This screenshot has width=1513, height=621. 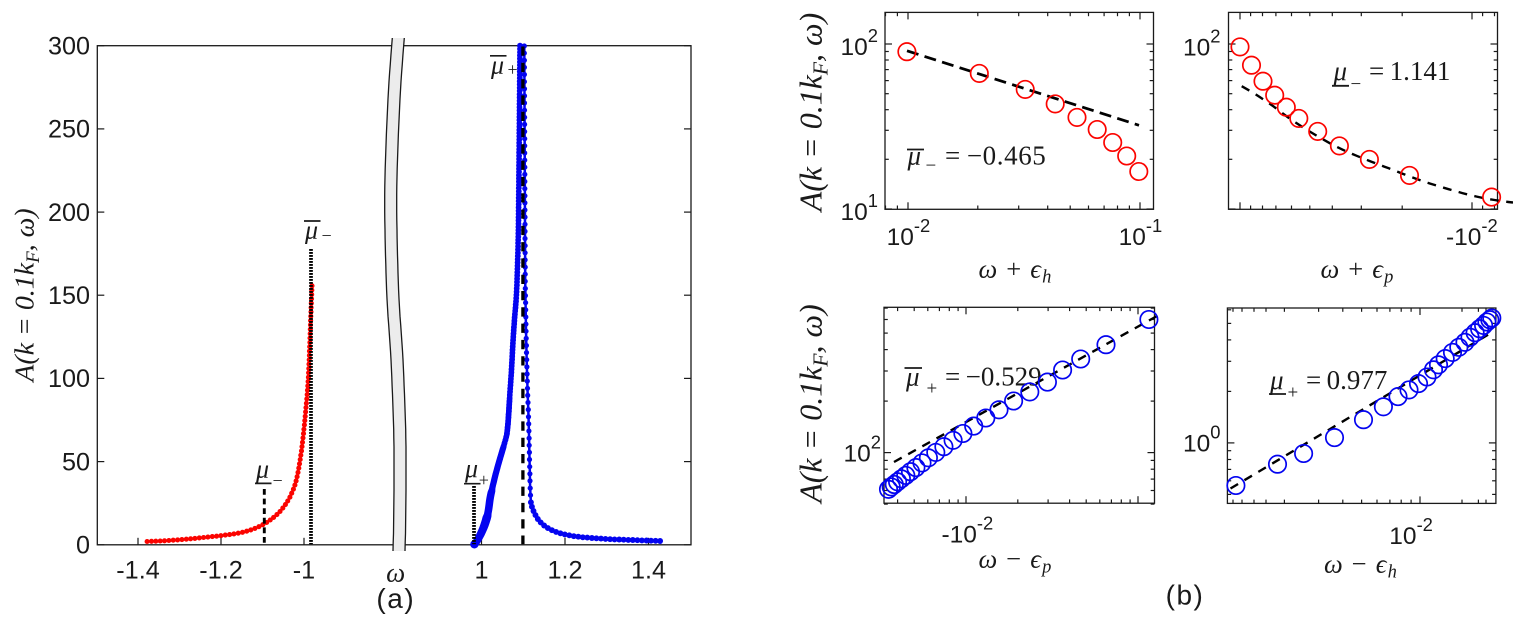 What do you see at coordinates (1361, 566) in the screenshot?
I see `svg-text: ω − ϵh` at bounding box center [1361, 566].